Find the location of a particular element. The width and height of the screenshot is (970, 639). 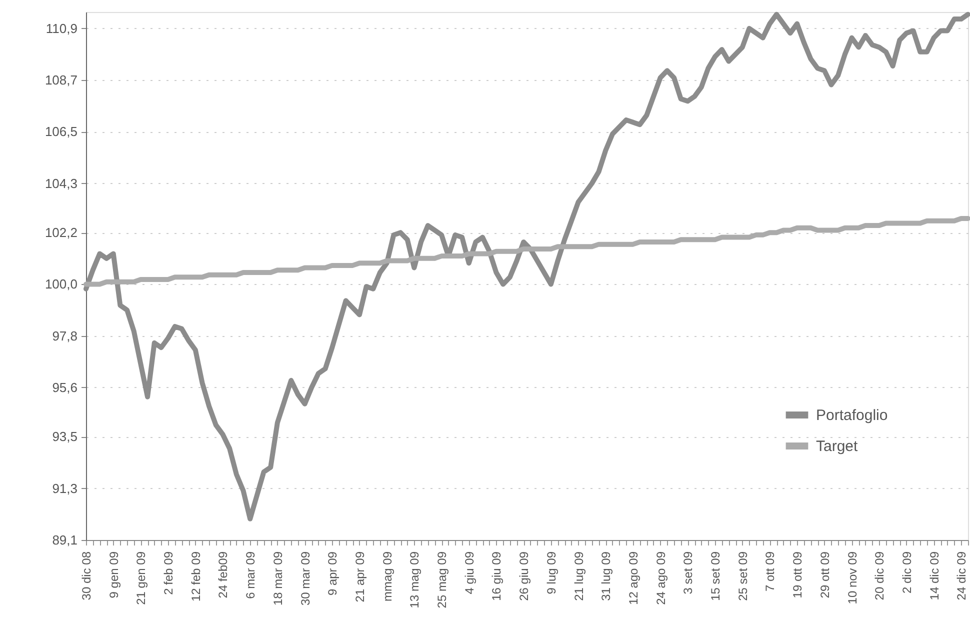

x-tick-label: 26 giu 09 is located at coordinates (524, 576).